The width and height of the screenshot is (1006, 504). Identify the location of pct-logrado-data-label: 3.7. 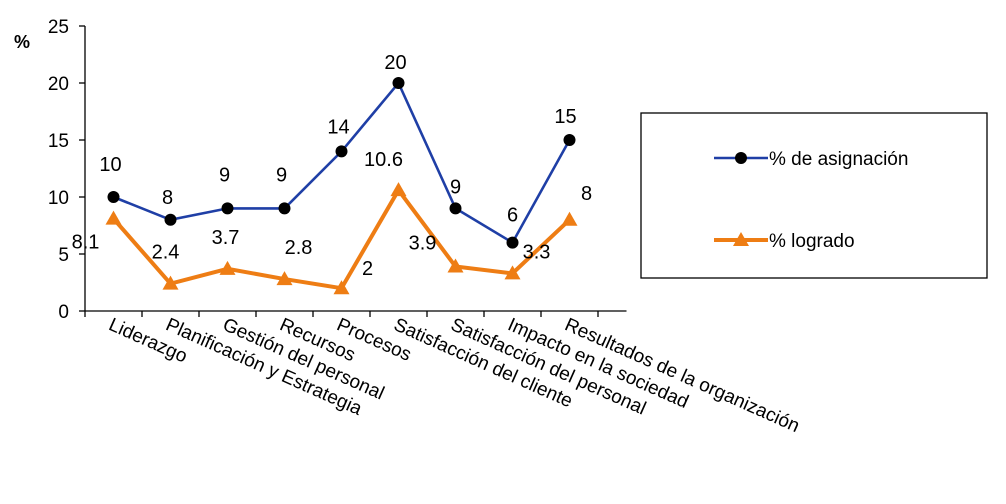
(226, 238).